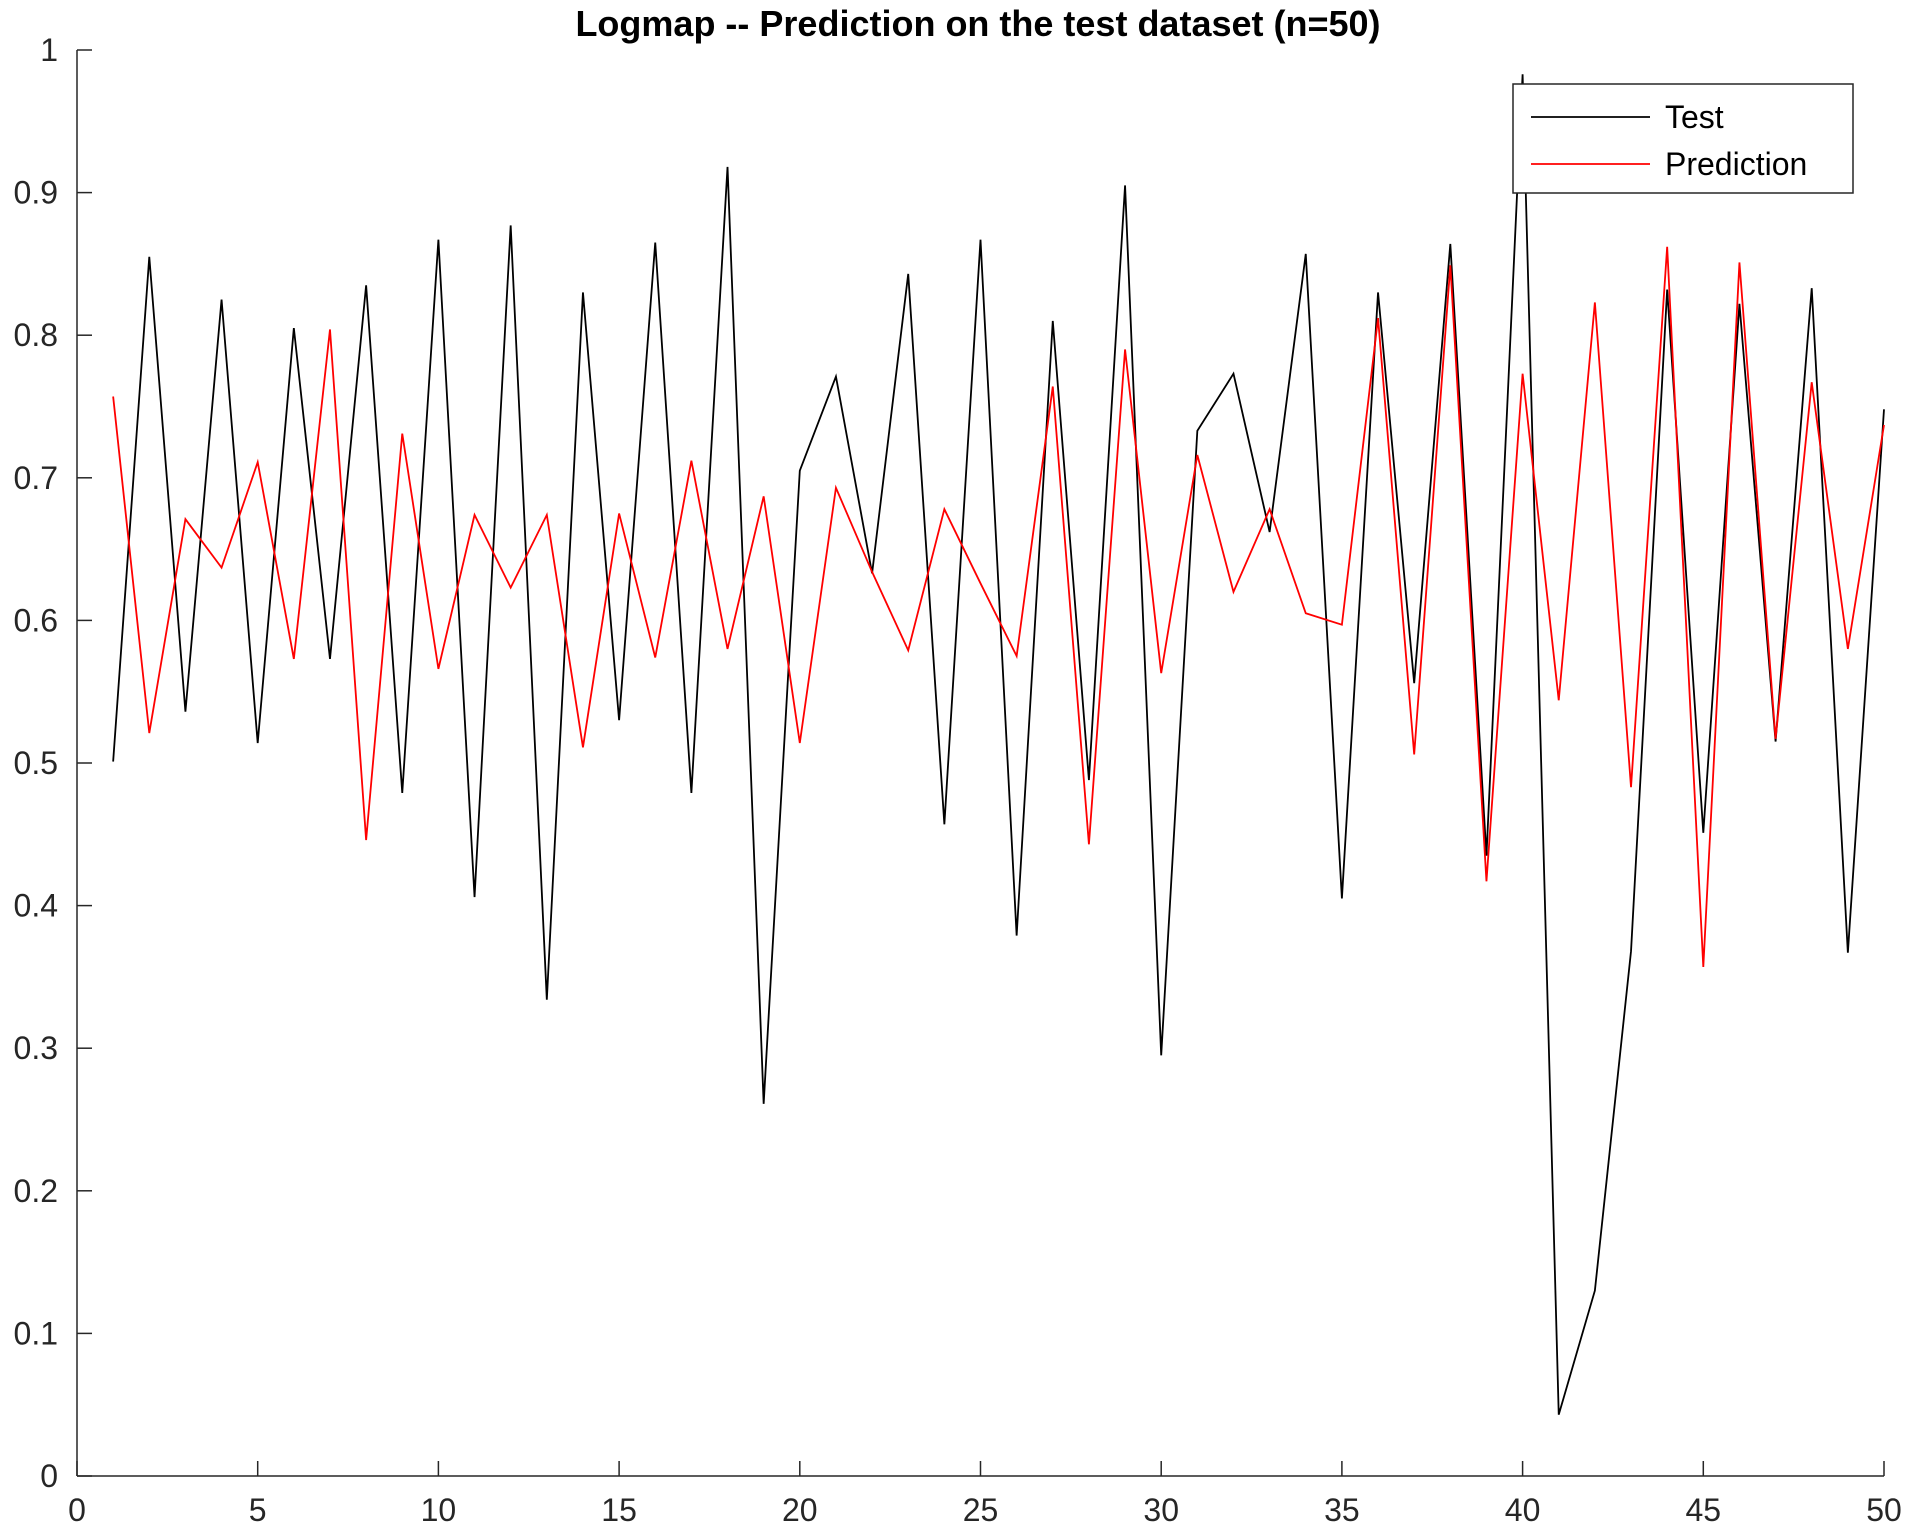  Describe the element at coordinates (1884, 1510) in the screenshot. I see `x-tick-label: 50` at that location.